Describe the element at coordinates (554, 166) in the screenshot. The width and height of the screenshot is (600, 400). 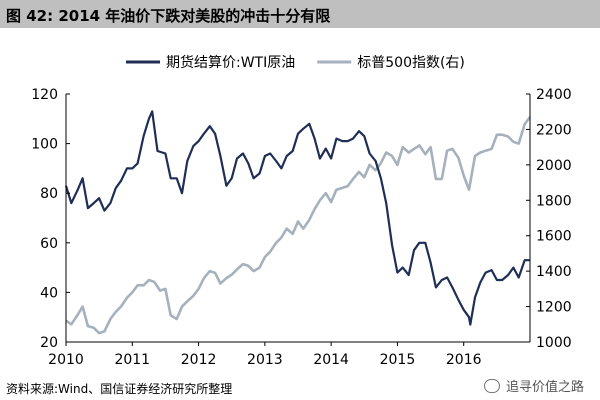
I see `y-right-tick-label: 2000` at that location.